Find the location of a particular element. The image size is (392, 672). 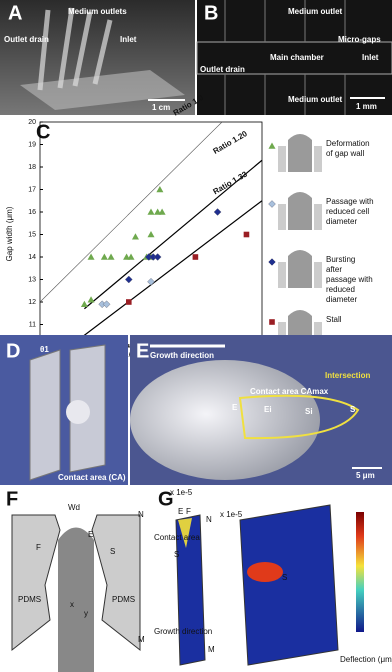

panel-letter: E is located at coordinates (142, 351).